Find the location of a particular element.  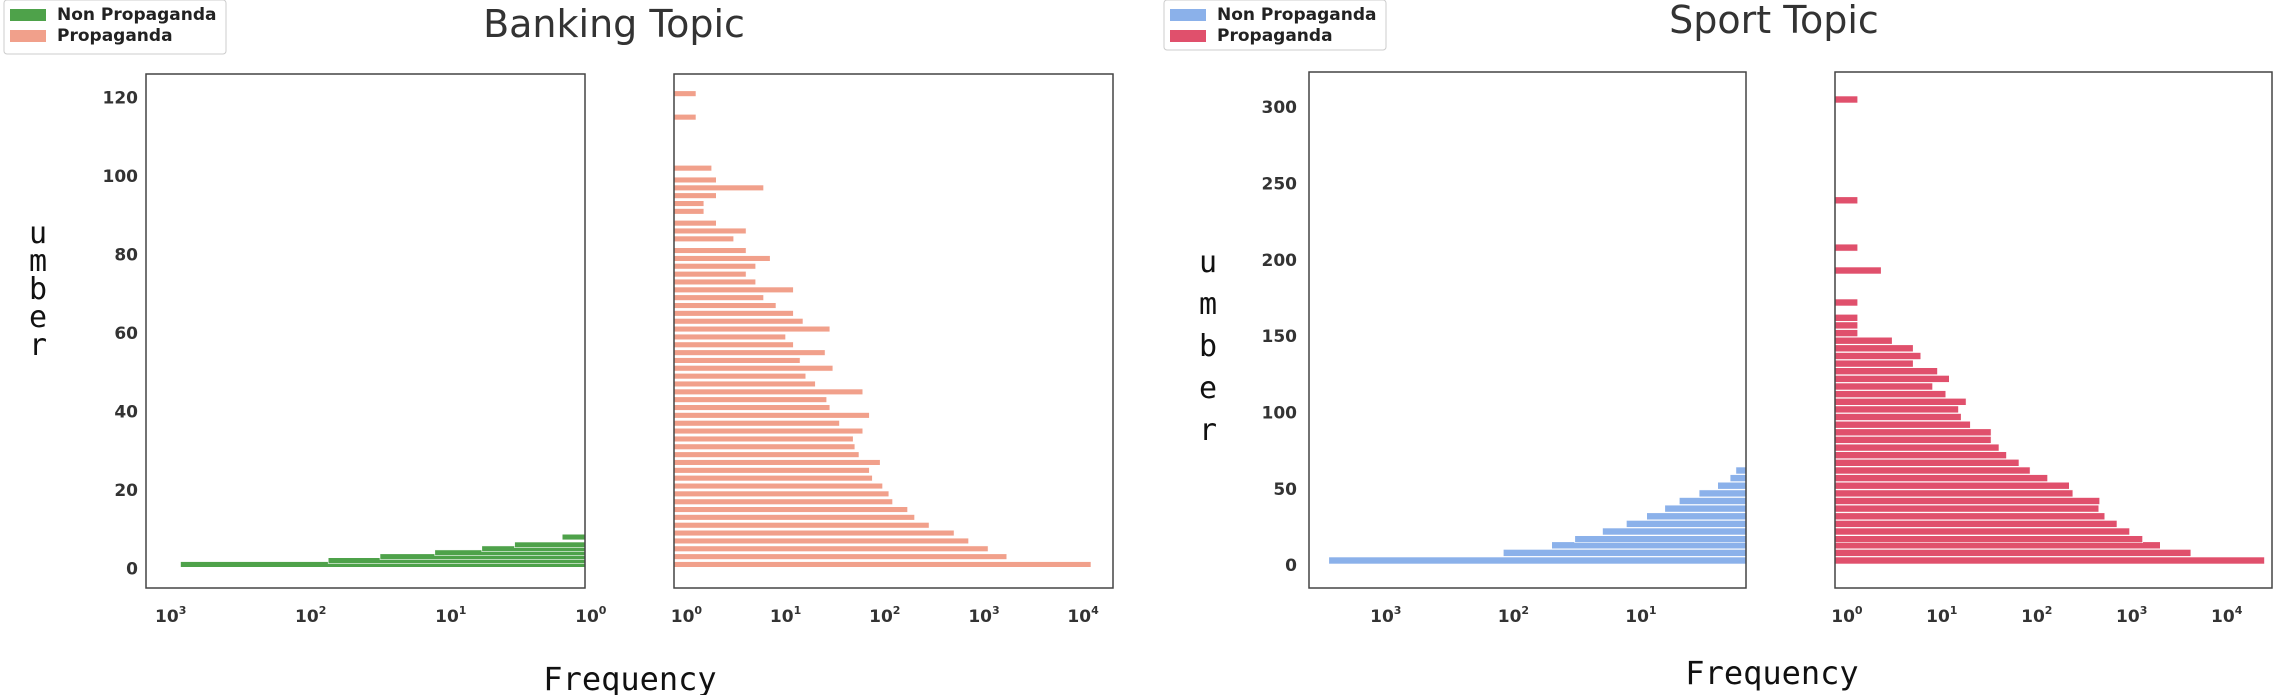

y-axis-label-letter: b is located at coordinates (38, 289).